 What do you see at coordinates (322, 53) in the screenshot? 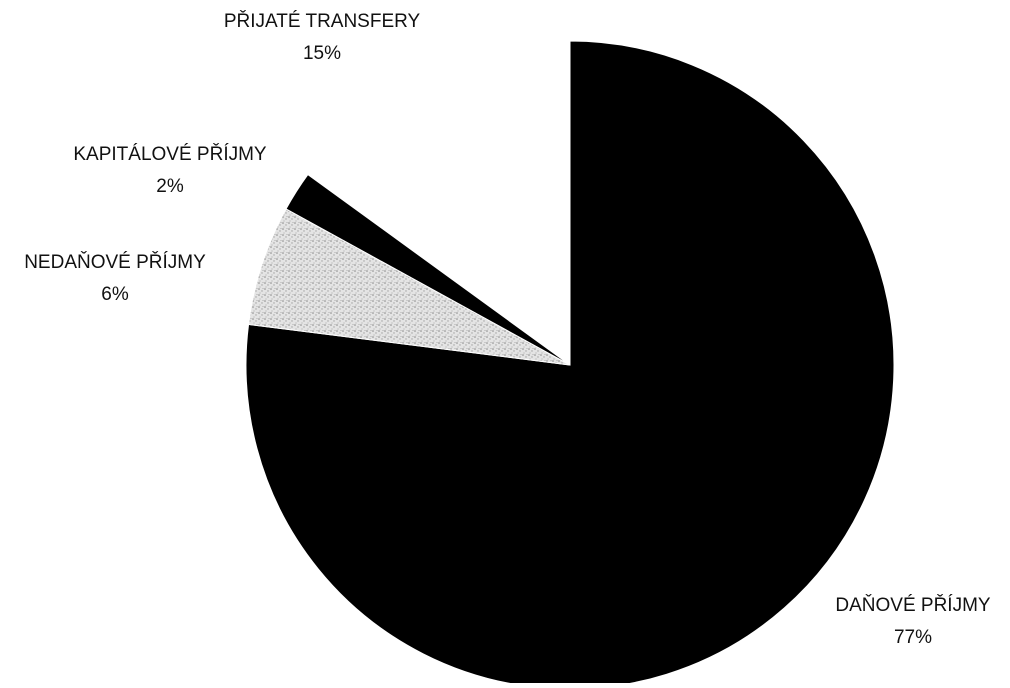
I see `slice-value-prijate-transfery: 15%` at bounding box center [322, 53].